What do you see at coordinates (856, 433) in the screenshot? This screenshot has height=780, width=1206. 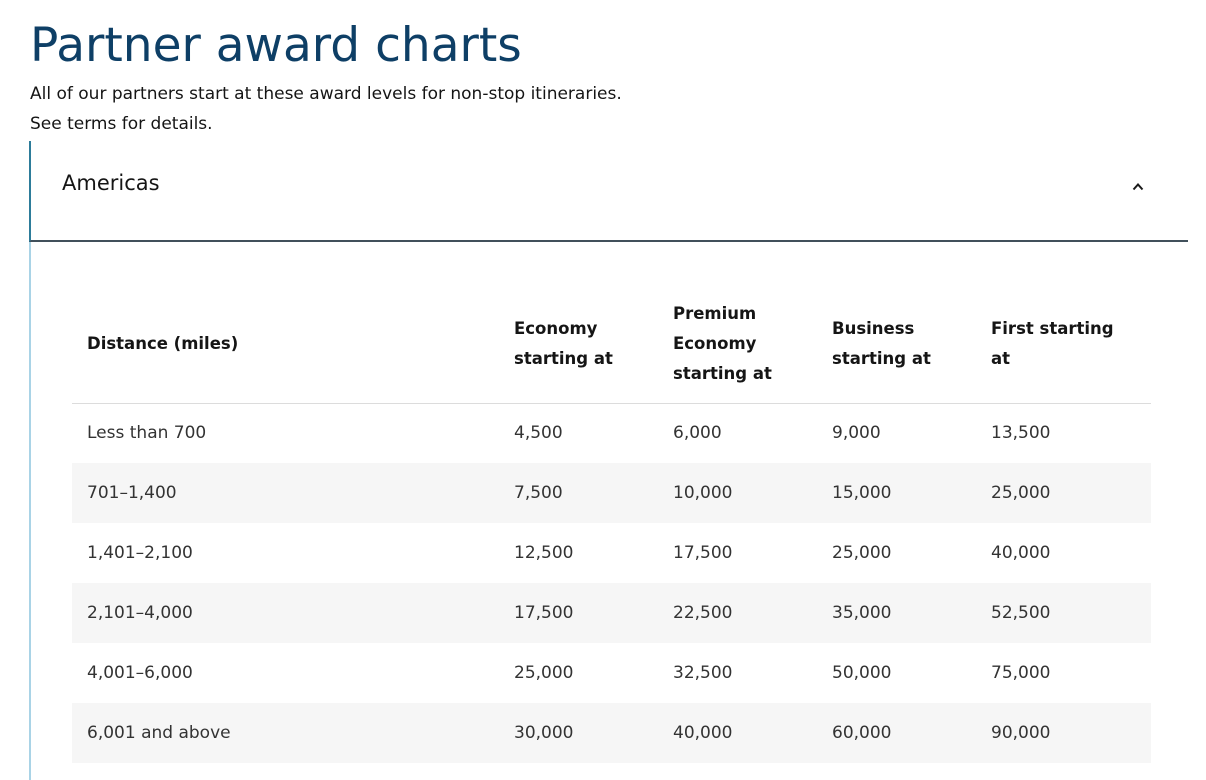 I see `business-cell: 9,000` at bounding box center [856, 433].